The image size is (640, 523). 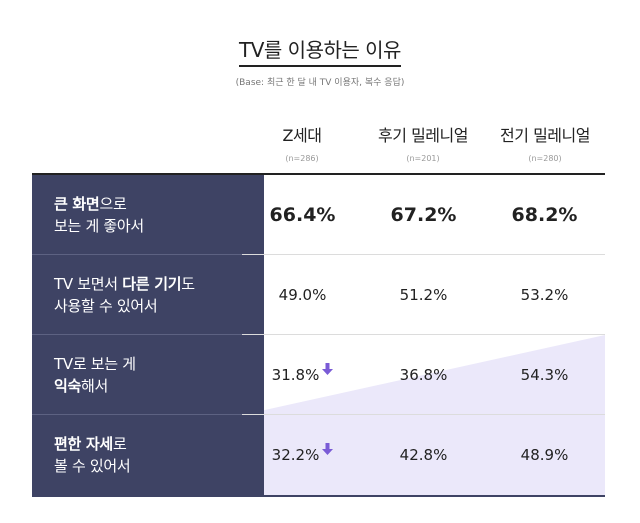 What do you see at coordinates (302, 135) in the screenshot?
I see `column-name: Z세대` at bounding box center [302, 135].